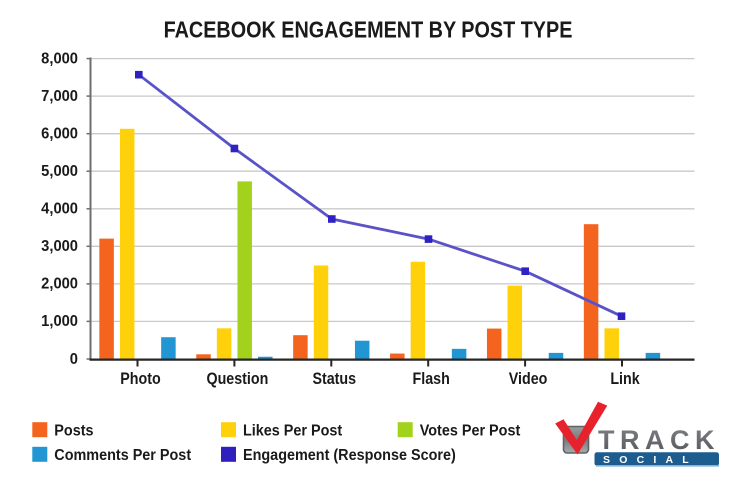 The width and height of the screenshot is (737, 478). What do you see at coordinates (59, 246) in the screenshot?
I see `svg-text: 3,000` at bounding box center [59, 246].